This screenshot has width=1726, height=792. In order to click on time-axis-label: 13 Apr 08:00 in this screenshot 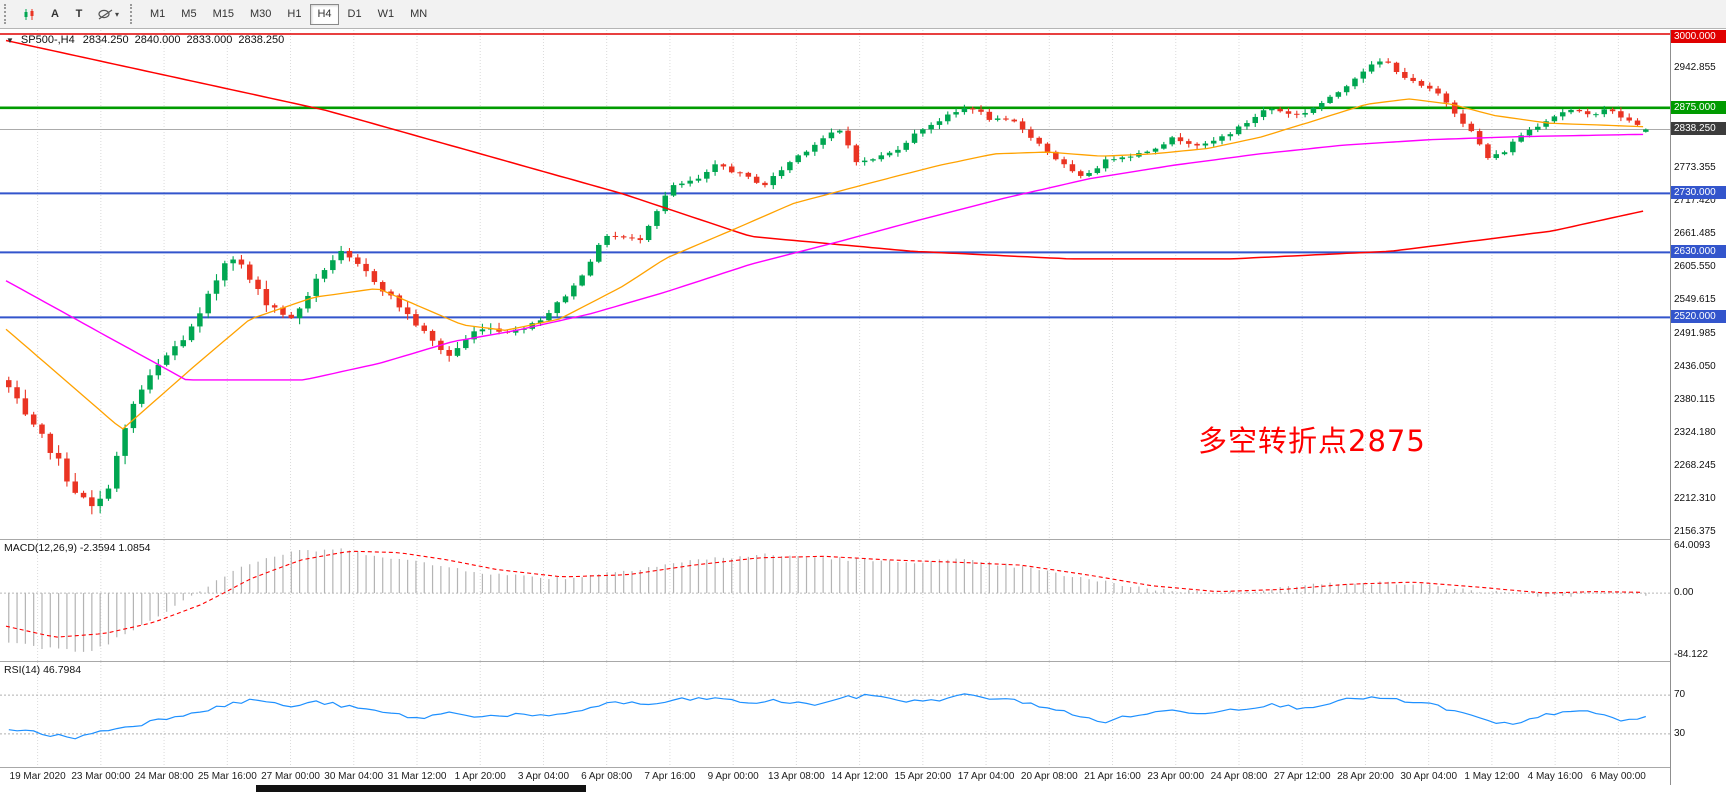, I will do `click(796, 776)`.